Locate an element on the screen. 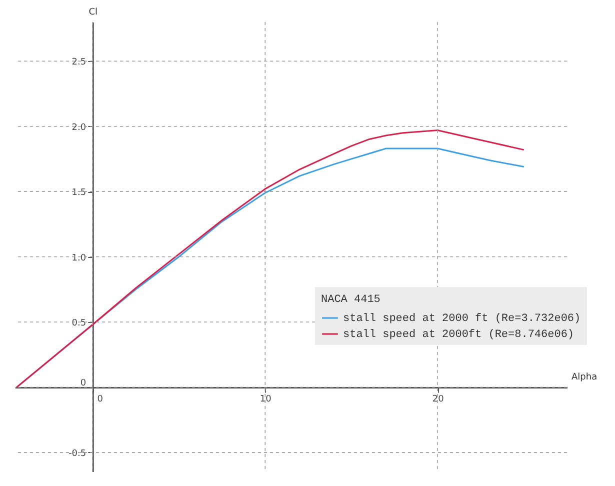 The height and width of the screenshot is (486, 615). y-tick-label: 1.0 is located at coordinates (79, 258).